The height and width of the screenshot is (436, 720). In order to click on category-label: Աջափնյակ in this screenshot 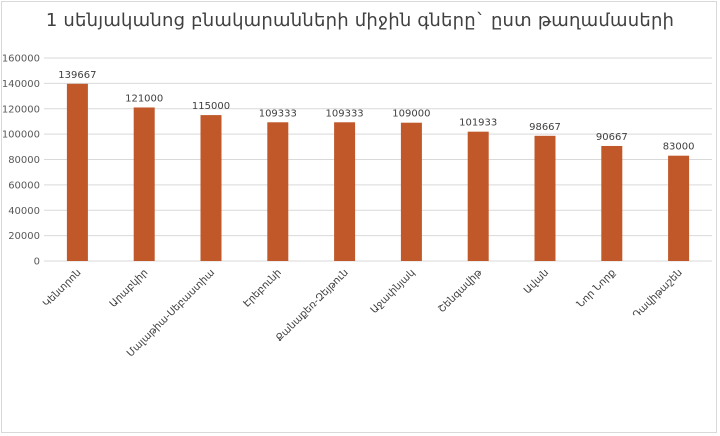, I will do `click(393, 291)`.